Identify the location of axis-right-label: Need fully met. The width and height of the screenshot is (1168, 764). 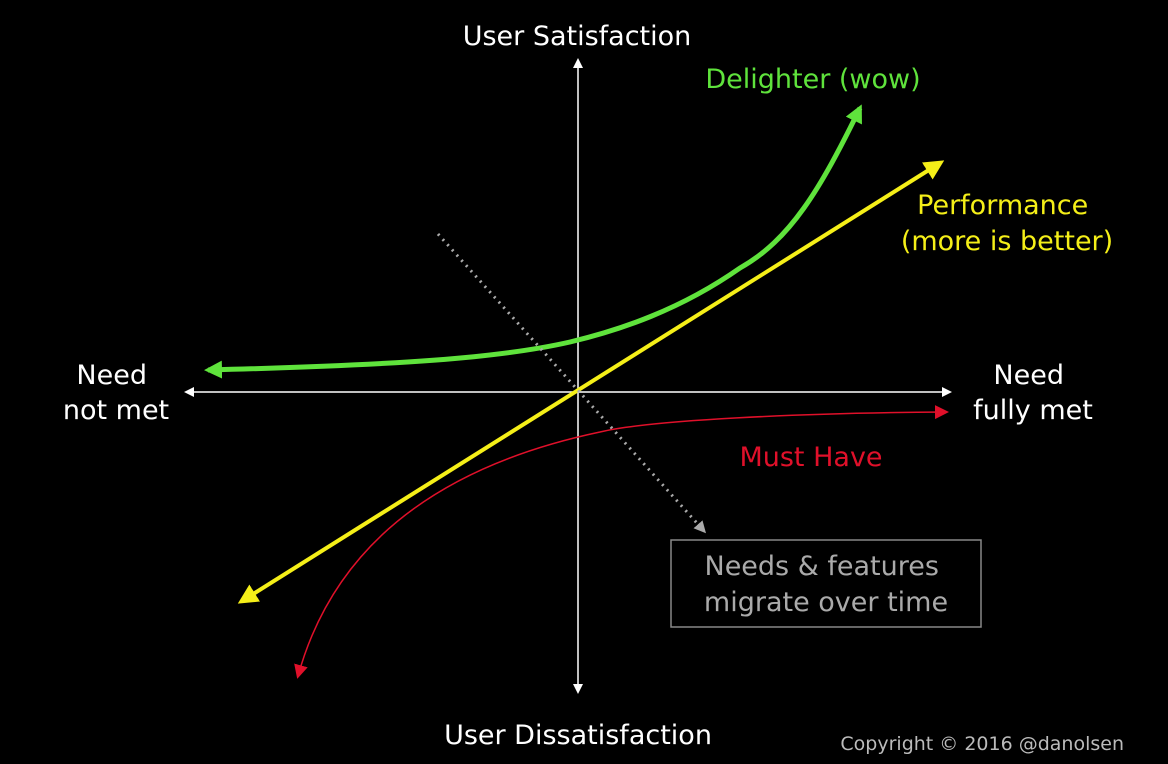
(1033, 393).